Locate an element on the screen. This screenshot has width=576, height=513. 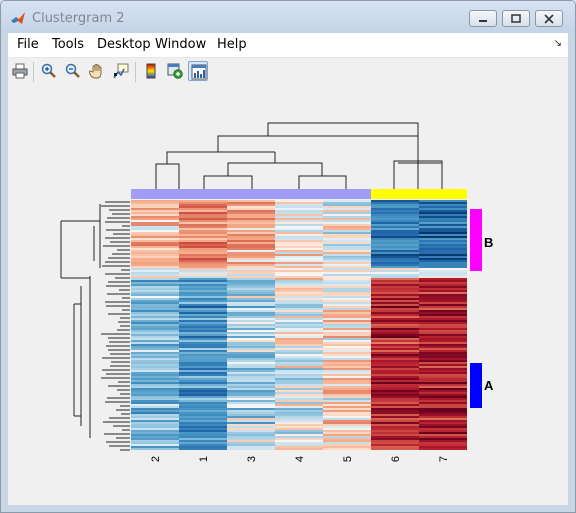
close-button is located at coordinates (549, 18).